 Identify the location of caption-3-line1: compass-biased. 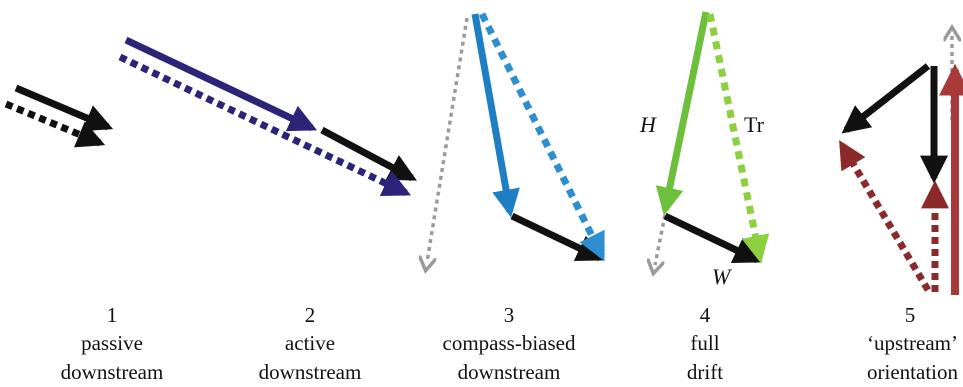
(509, 343).